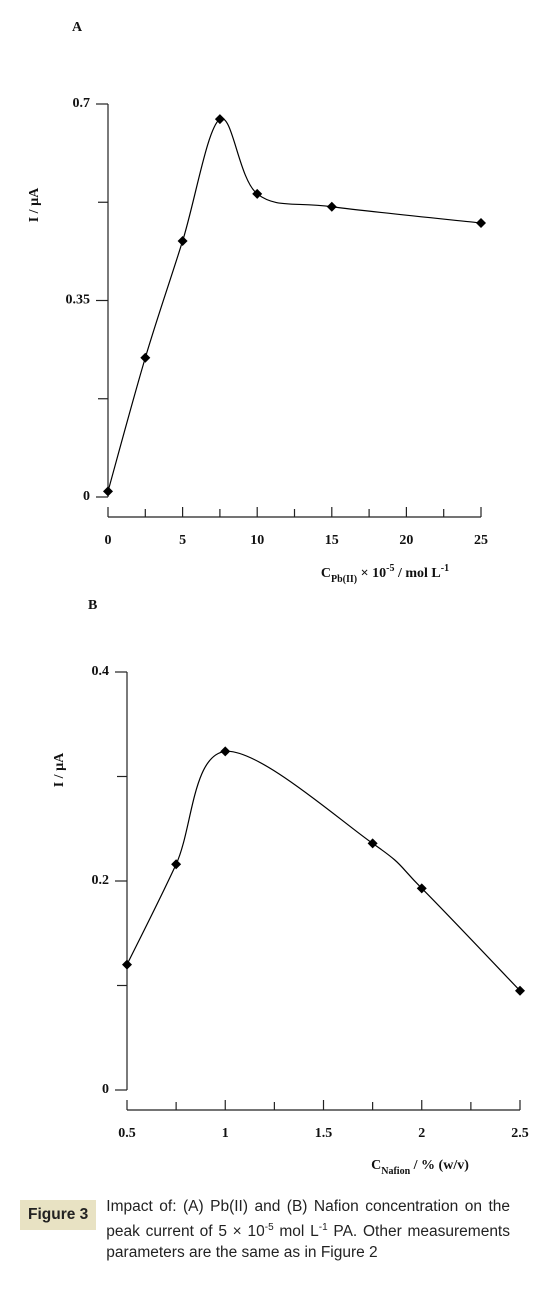  What do you see at coordinates (417, 573) in the screenshot?
I see `x-label-part: / mol L` at bounding box center [417, 573].